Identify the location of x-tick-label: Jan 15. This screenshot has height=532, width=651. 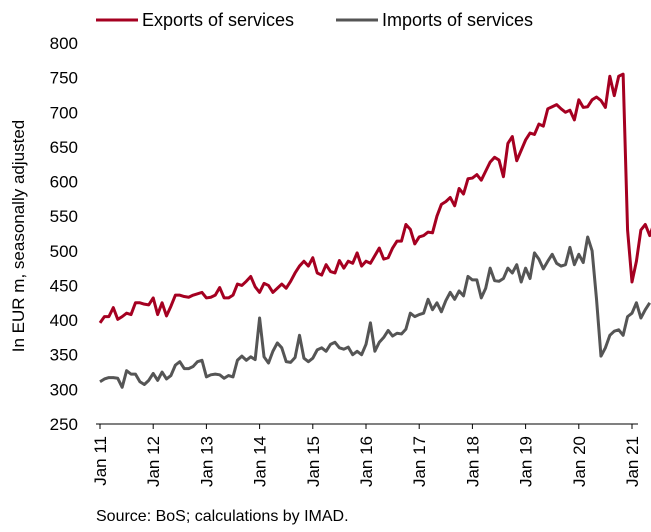
(313, 461).